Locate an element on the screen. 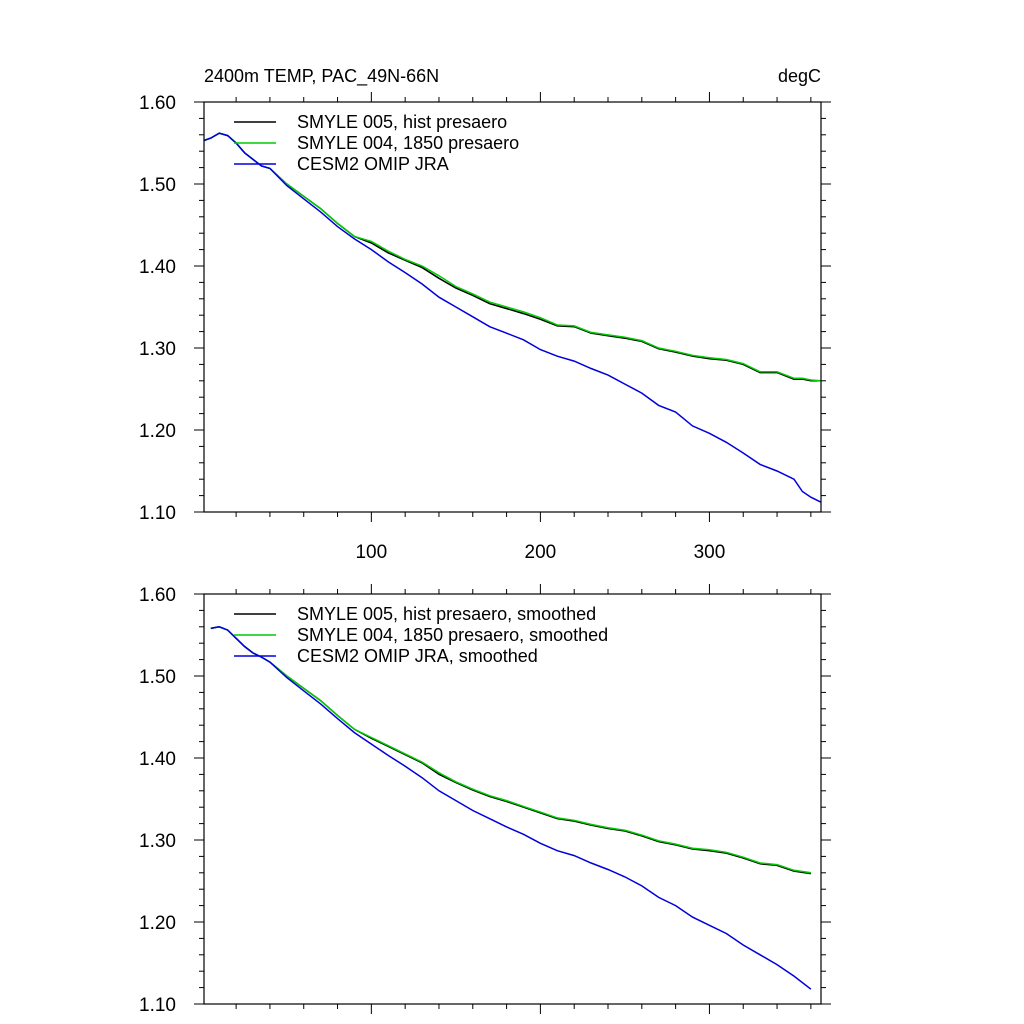 Image resolution: width=1024 pixels, height=1024 pixels. legend-label-0: SMYLE 005, hist presaero is located at coordinates (402, 122).